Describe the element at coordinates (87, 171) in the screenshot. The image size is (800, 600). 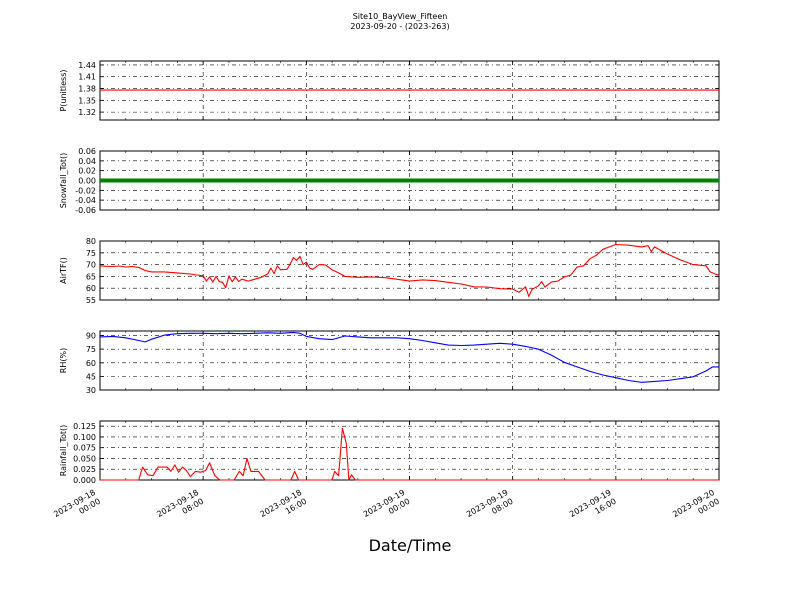
I see `y-tick-label: 0.02` at that location.